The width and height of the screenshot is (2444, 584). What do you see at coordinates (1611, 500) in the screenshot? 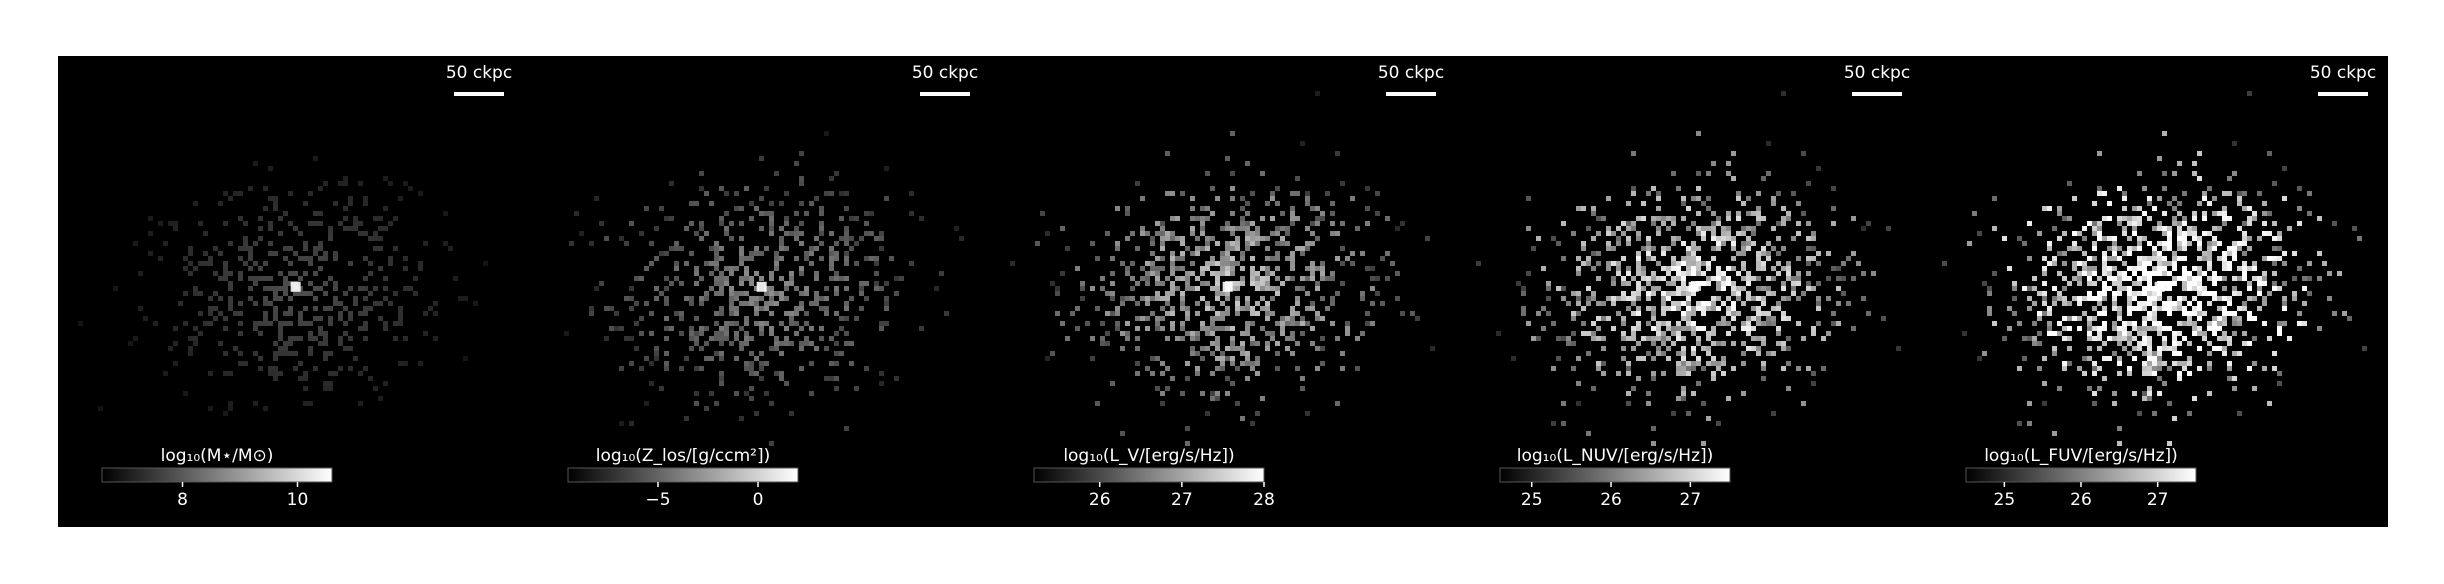
I see `colorbar-tick-label: 26` at bounding box center [1611, 500].